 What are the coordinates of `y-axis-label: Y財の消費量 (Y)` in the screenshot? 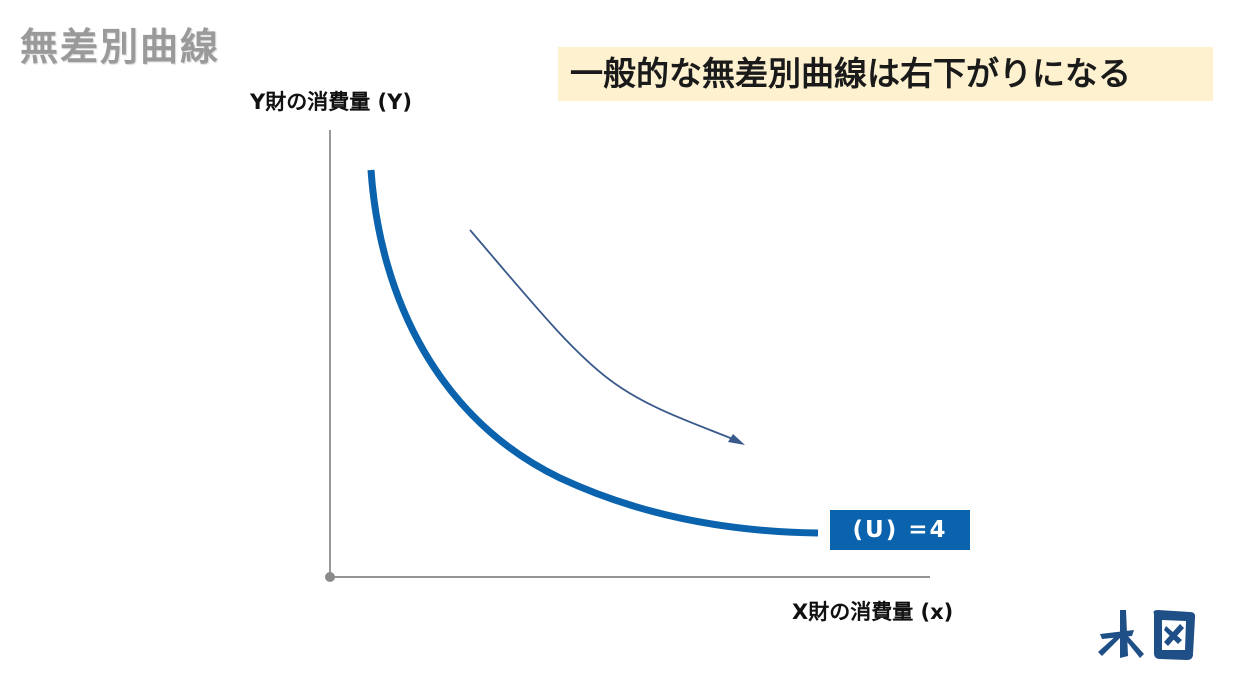 It's located at (331, 102).